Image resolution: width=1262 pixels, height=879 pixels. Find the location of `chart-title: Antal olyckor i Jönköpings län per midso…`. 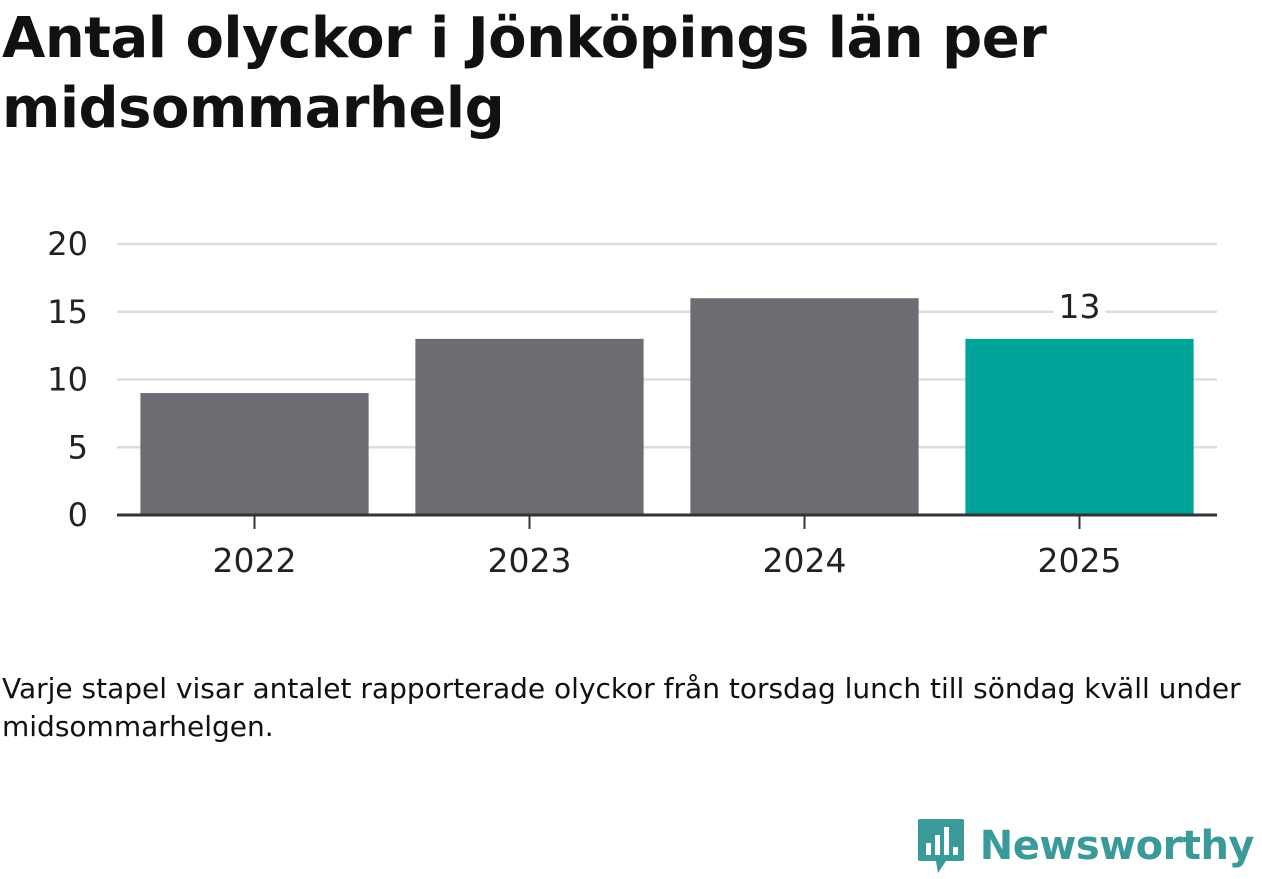

chart-title: Antal olyckor i Jönköpings län per midso… is located at coordinates (524, 73).